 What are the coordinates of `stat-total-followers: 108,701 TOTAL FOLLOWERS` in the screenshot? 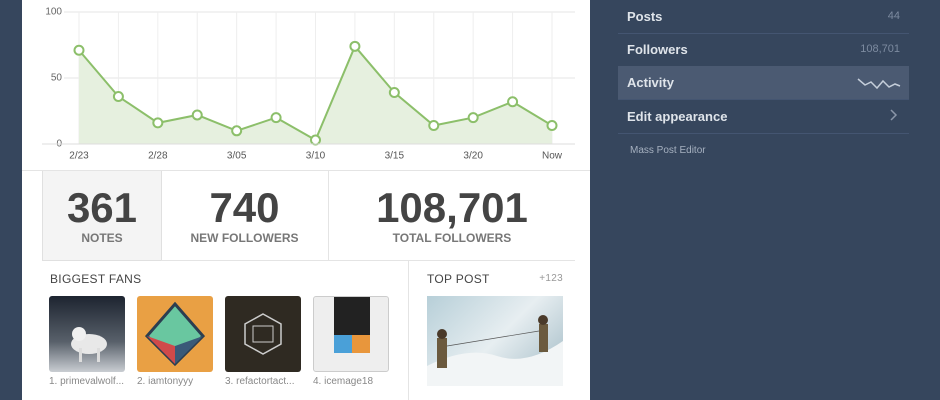 It's located at (452, 215).